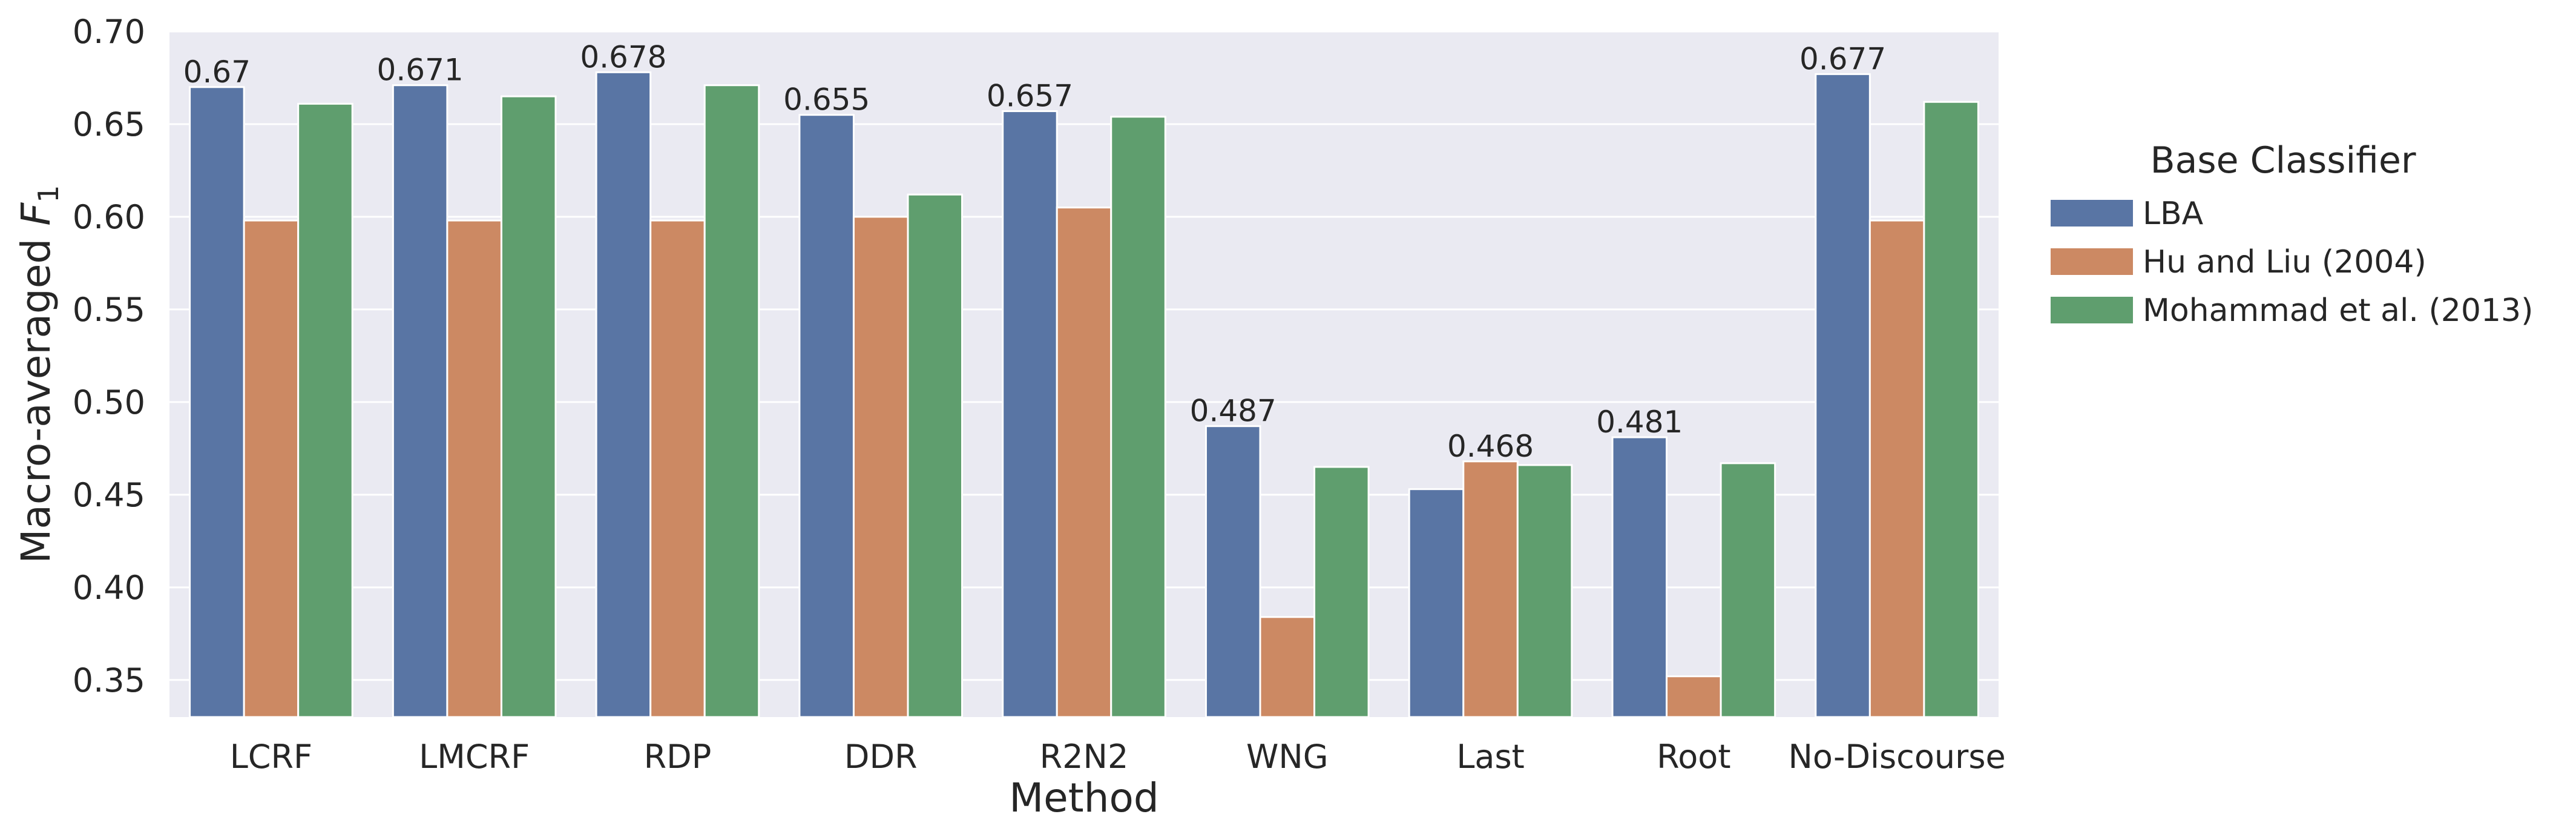 Image resolution: width=2576 pixels, height=840 pixels. I want to click on data-label: 0.481, so click(1639, 422).